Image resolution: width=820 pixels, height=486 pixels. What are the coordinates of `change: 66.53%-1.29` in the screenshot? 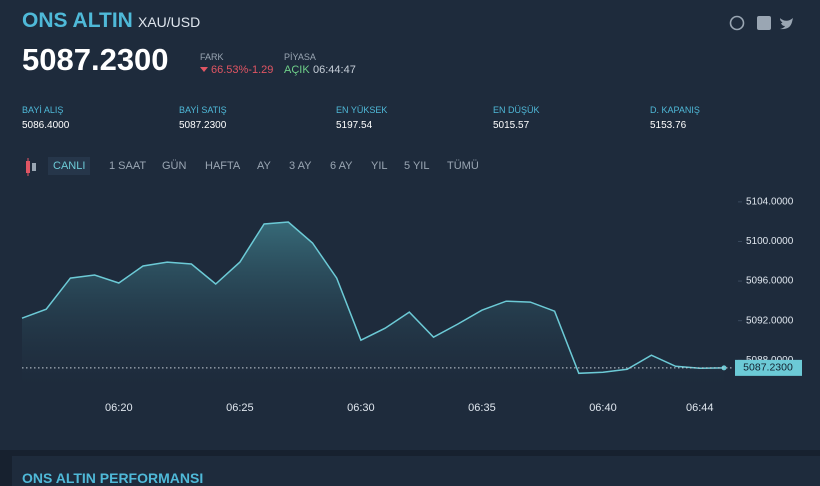 It's located at (242, 70).